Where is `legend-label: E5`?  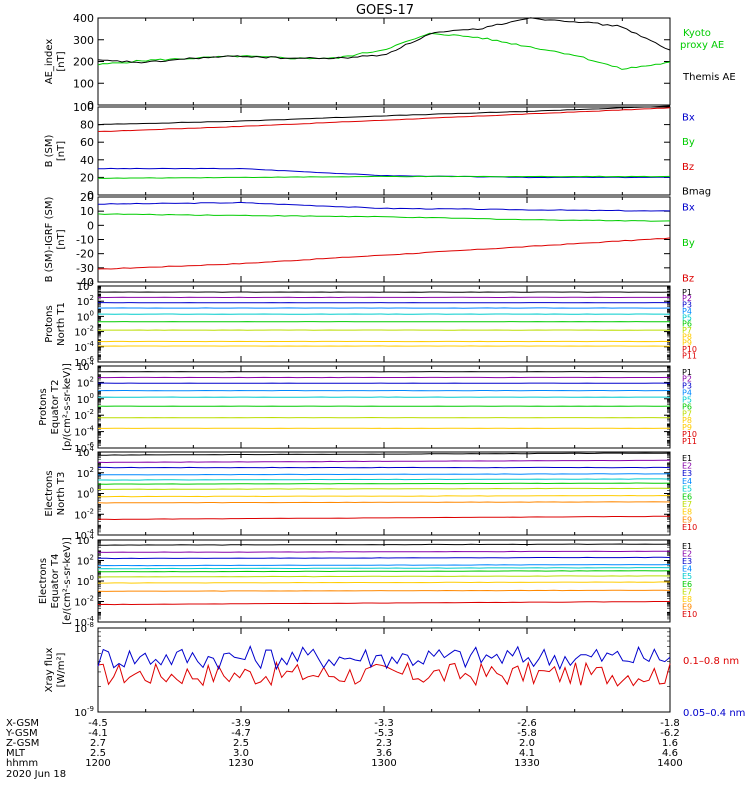 legend-label: E5 is located at coordinates (687, 576).